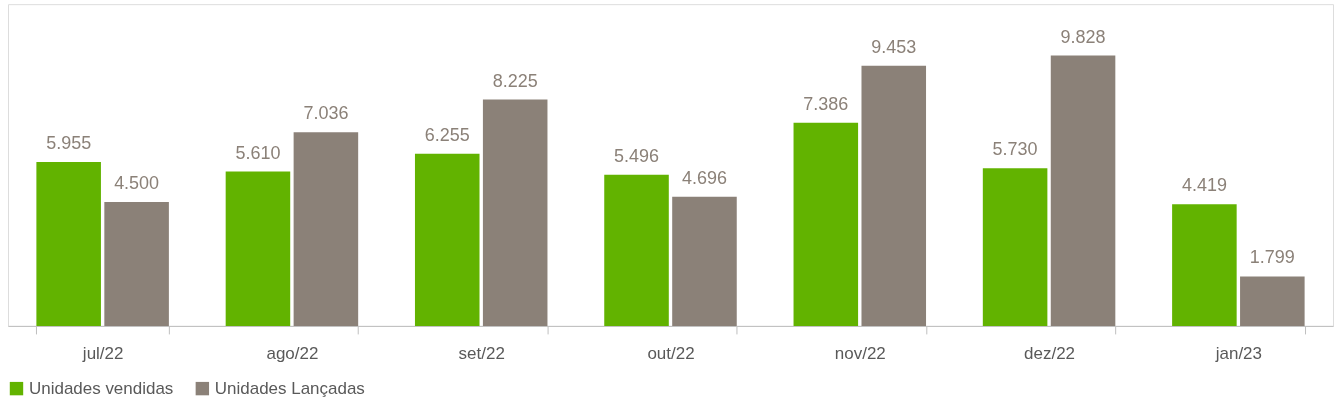  What do you see at coordinates (101, 388) in the screenshot?
I see `legend-label: Unidades vendidas` at bounding box center [101, 388].